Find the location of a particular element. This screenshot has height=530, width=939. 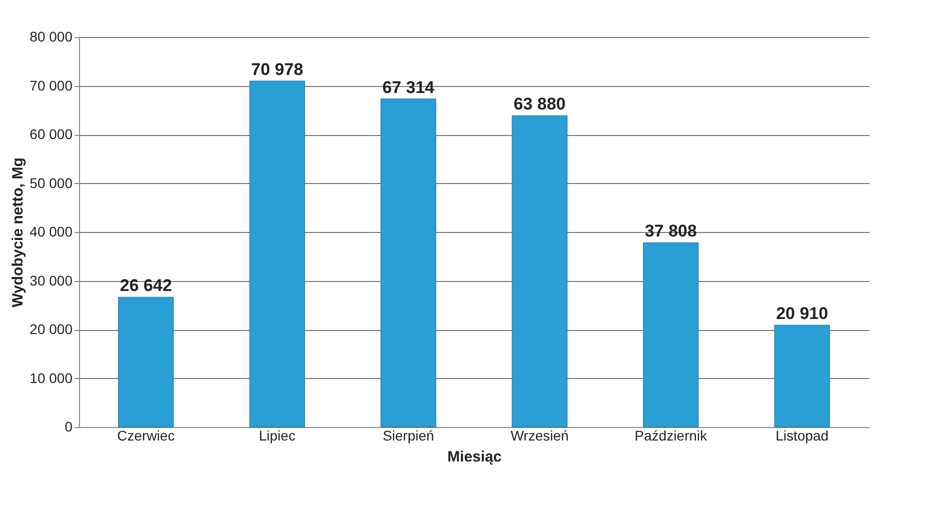

y-tick-label: 20 000 is located at coordinates (51, 329).